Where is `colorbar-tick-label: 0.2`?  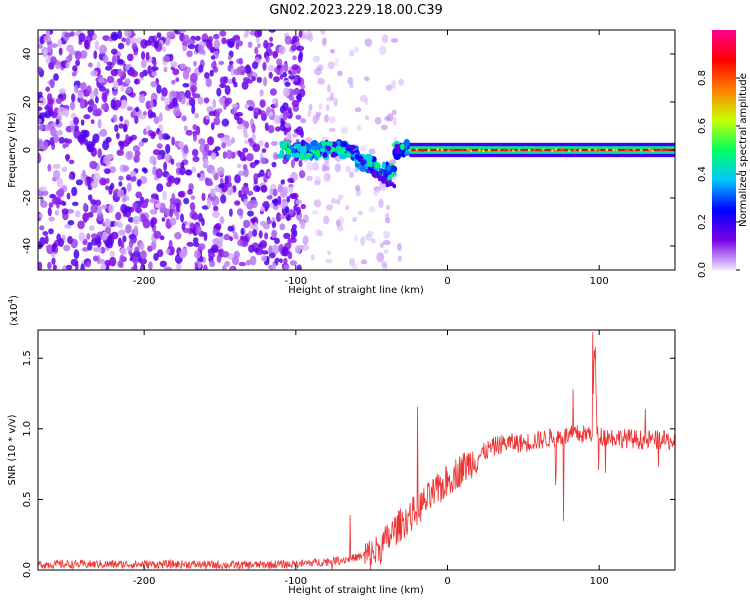 colorbar-tick-label: 0.2 is located at coordinates (702, 222).